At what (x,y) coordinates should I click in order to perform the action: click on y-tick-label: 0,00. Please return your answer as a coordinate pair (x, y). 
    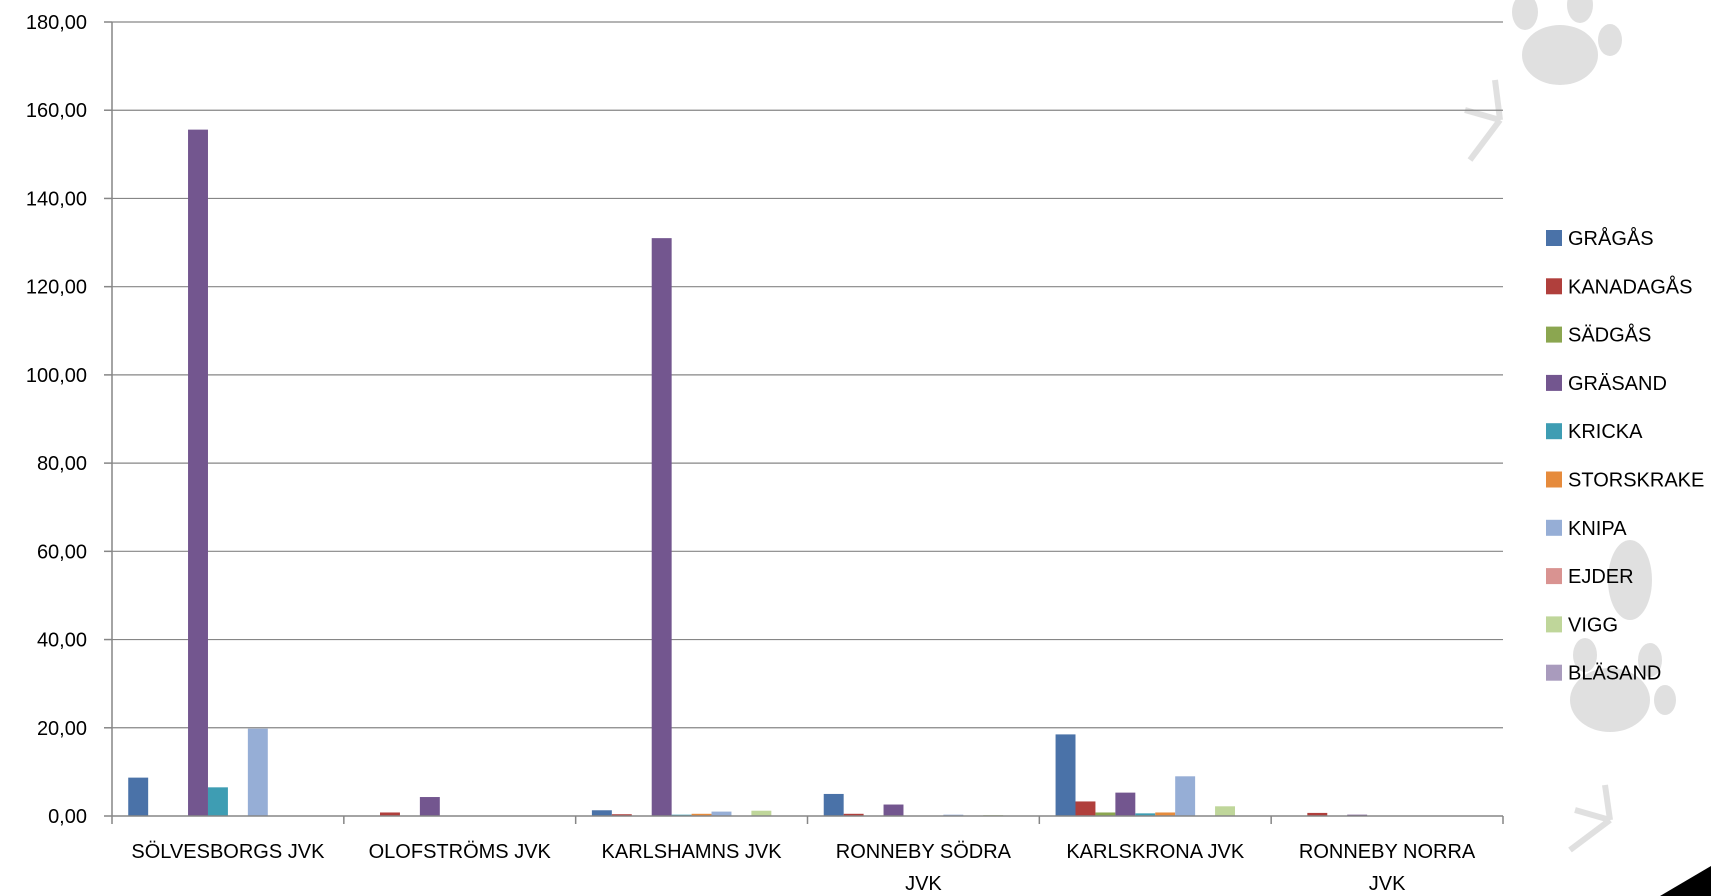
    Looking at the image, I should click on (67, 817).